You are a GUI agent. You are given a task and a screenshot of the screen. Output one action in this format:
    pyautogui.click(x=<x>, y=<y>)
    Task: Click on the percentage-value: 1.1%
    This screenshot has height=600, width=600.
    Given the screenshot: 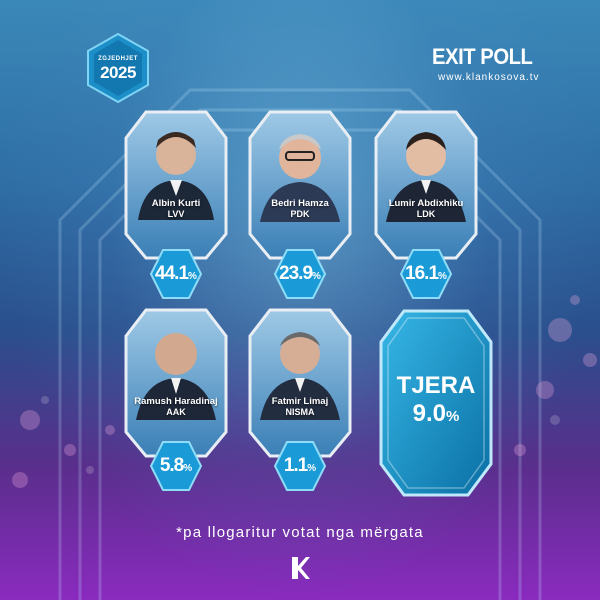 What is the action you would take?
    pyautogui.click(x=300, y=465)
    